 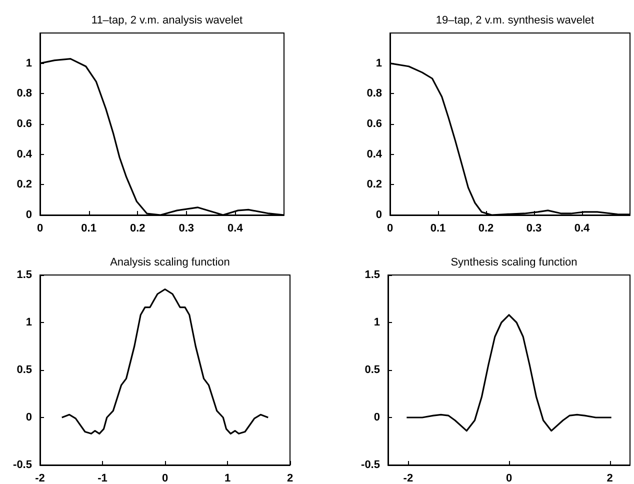 What do you see at coordinates (515, 20) in the screenshot?
I see `chart-title: 19–tap, 2 v.m. synthesis wavelet` at bounding box center [515, 20].